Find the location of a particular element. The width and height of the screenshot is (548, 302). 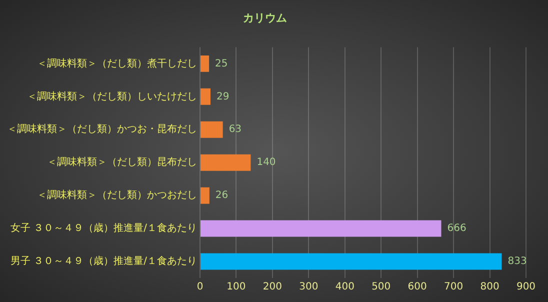

data-label: 25 is located at coordinates (221, 64).